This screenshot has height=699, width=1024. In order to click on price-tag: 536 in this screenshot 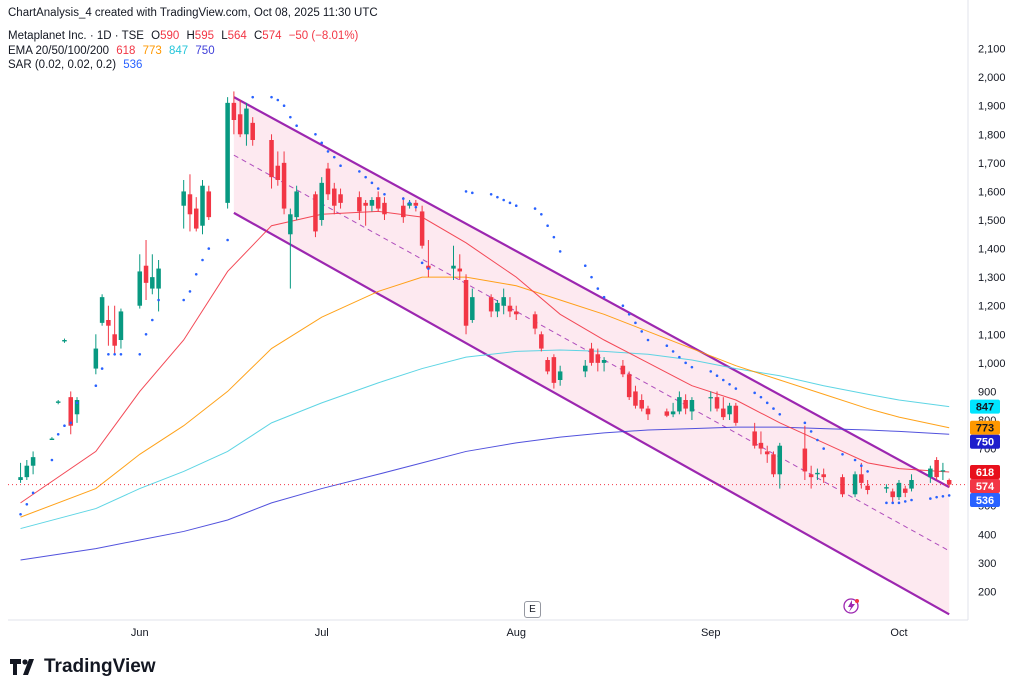, I will do `click(985, 500)`.